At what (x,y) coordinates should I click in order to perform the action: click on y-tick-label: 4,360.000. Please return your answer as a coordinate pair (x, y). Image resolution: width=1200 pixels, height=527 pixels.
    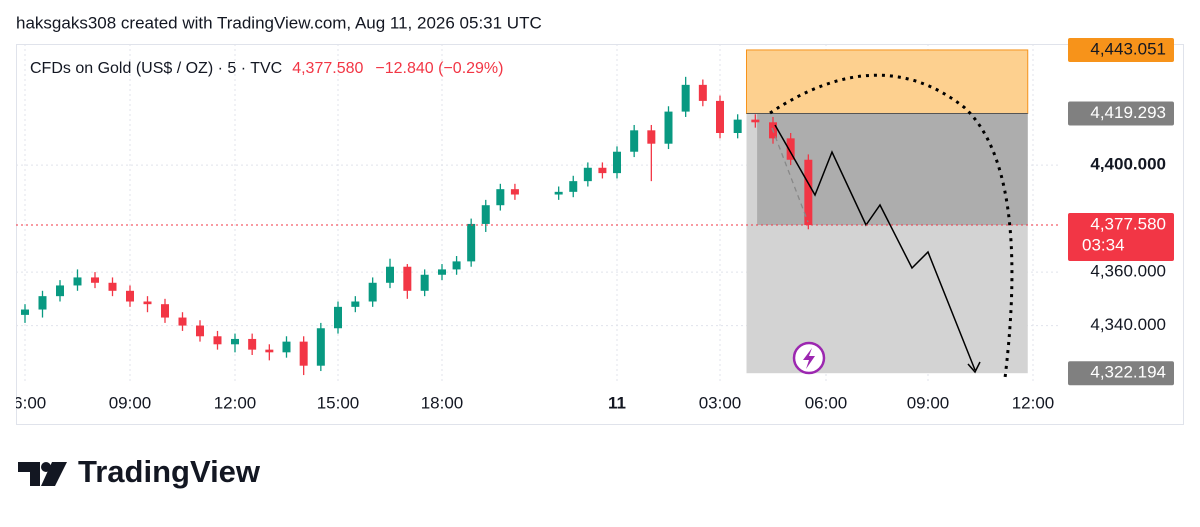
    Looking at the image, I should click on (1128, 271).